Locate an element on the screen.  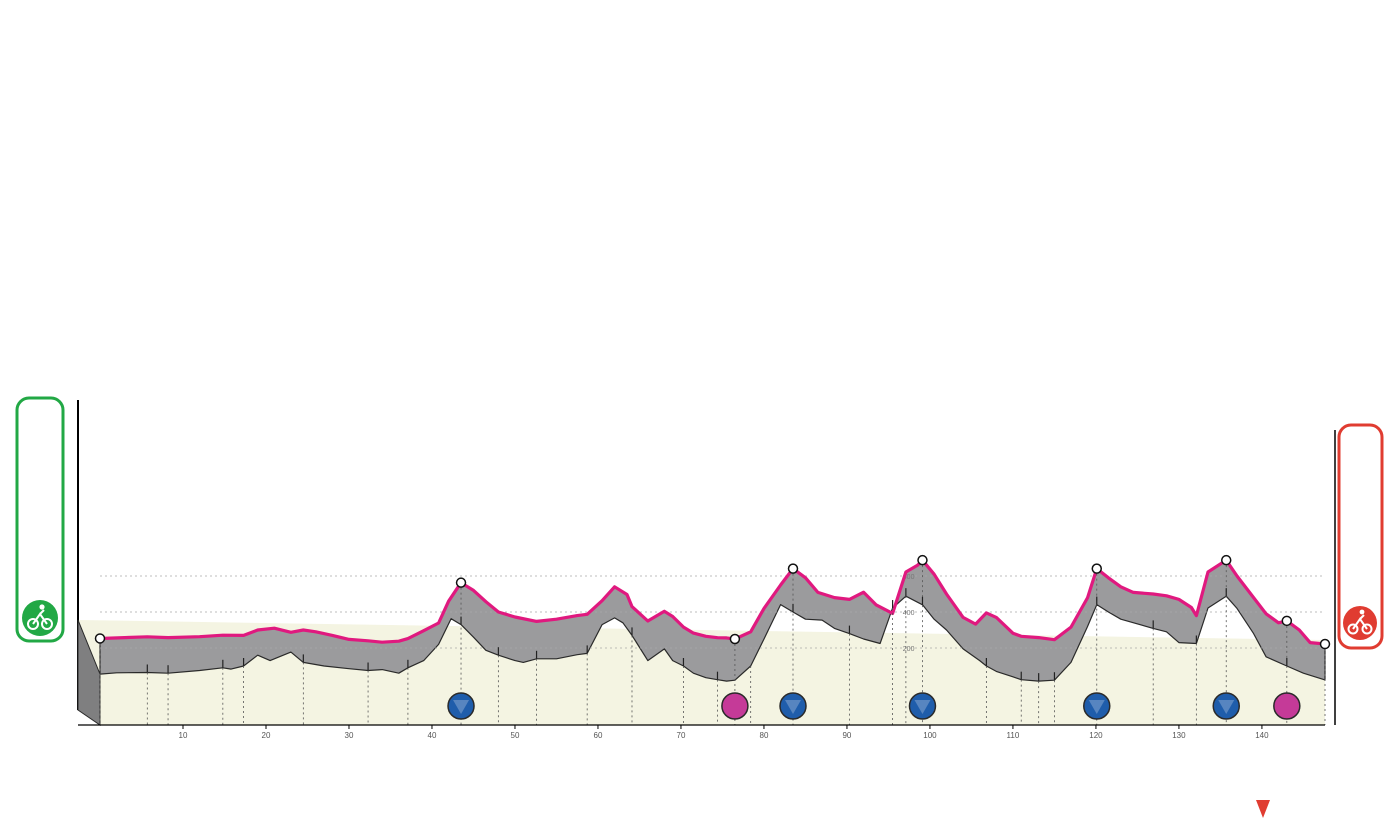
x-axis-tick-label: 20 is located at coordinates (266, 735).